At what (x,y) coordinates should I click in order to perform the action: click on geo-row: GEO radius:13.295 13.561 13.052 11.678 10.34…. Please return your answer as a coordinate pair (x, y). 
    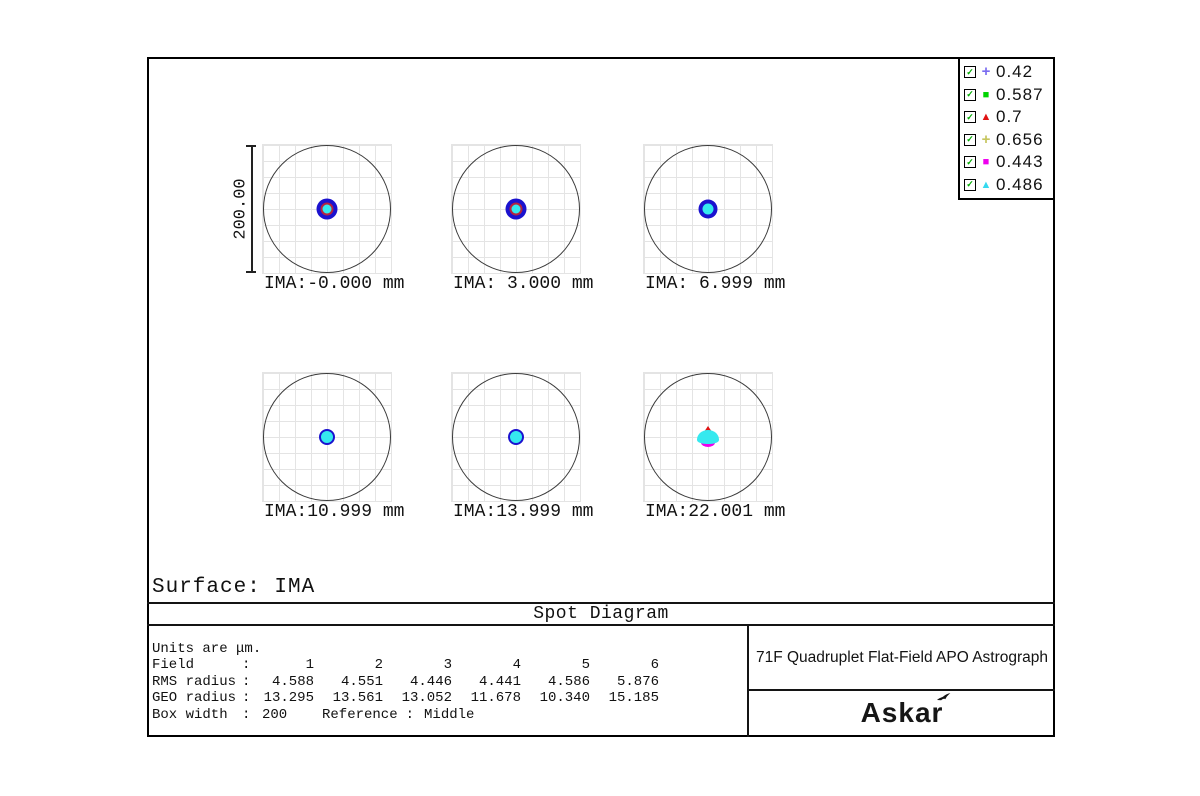
    Looking at the image, I should click on (405, 698).